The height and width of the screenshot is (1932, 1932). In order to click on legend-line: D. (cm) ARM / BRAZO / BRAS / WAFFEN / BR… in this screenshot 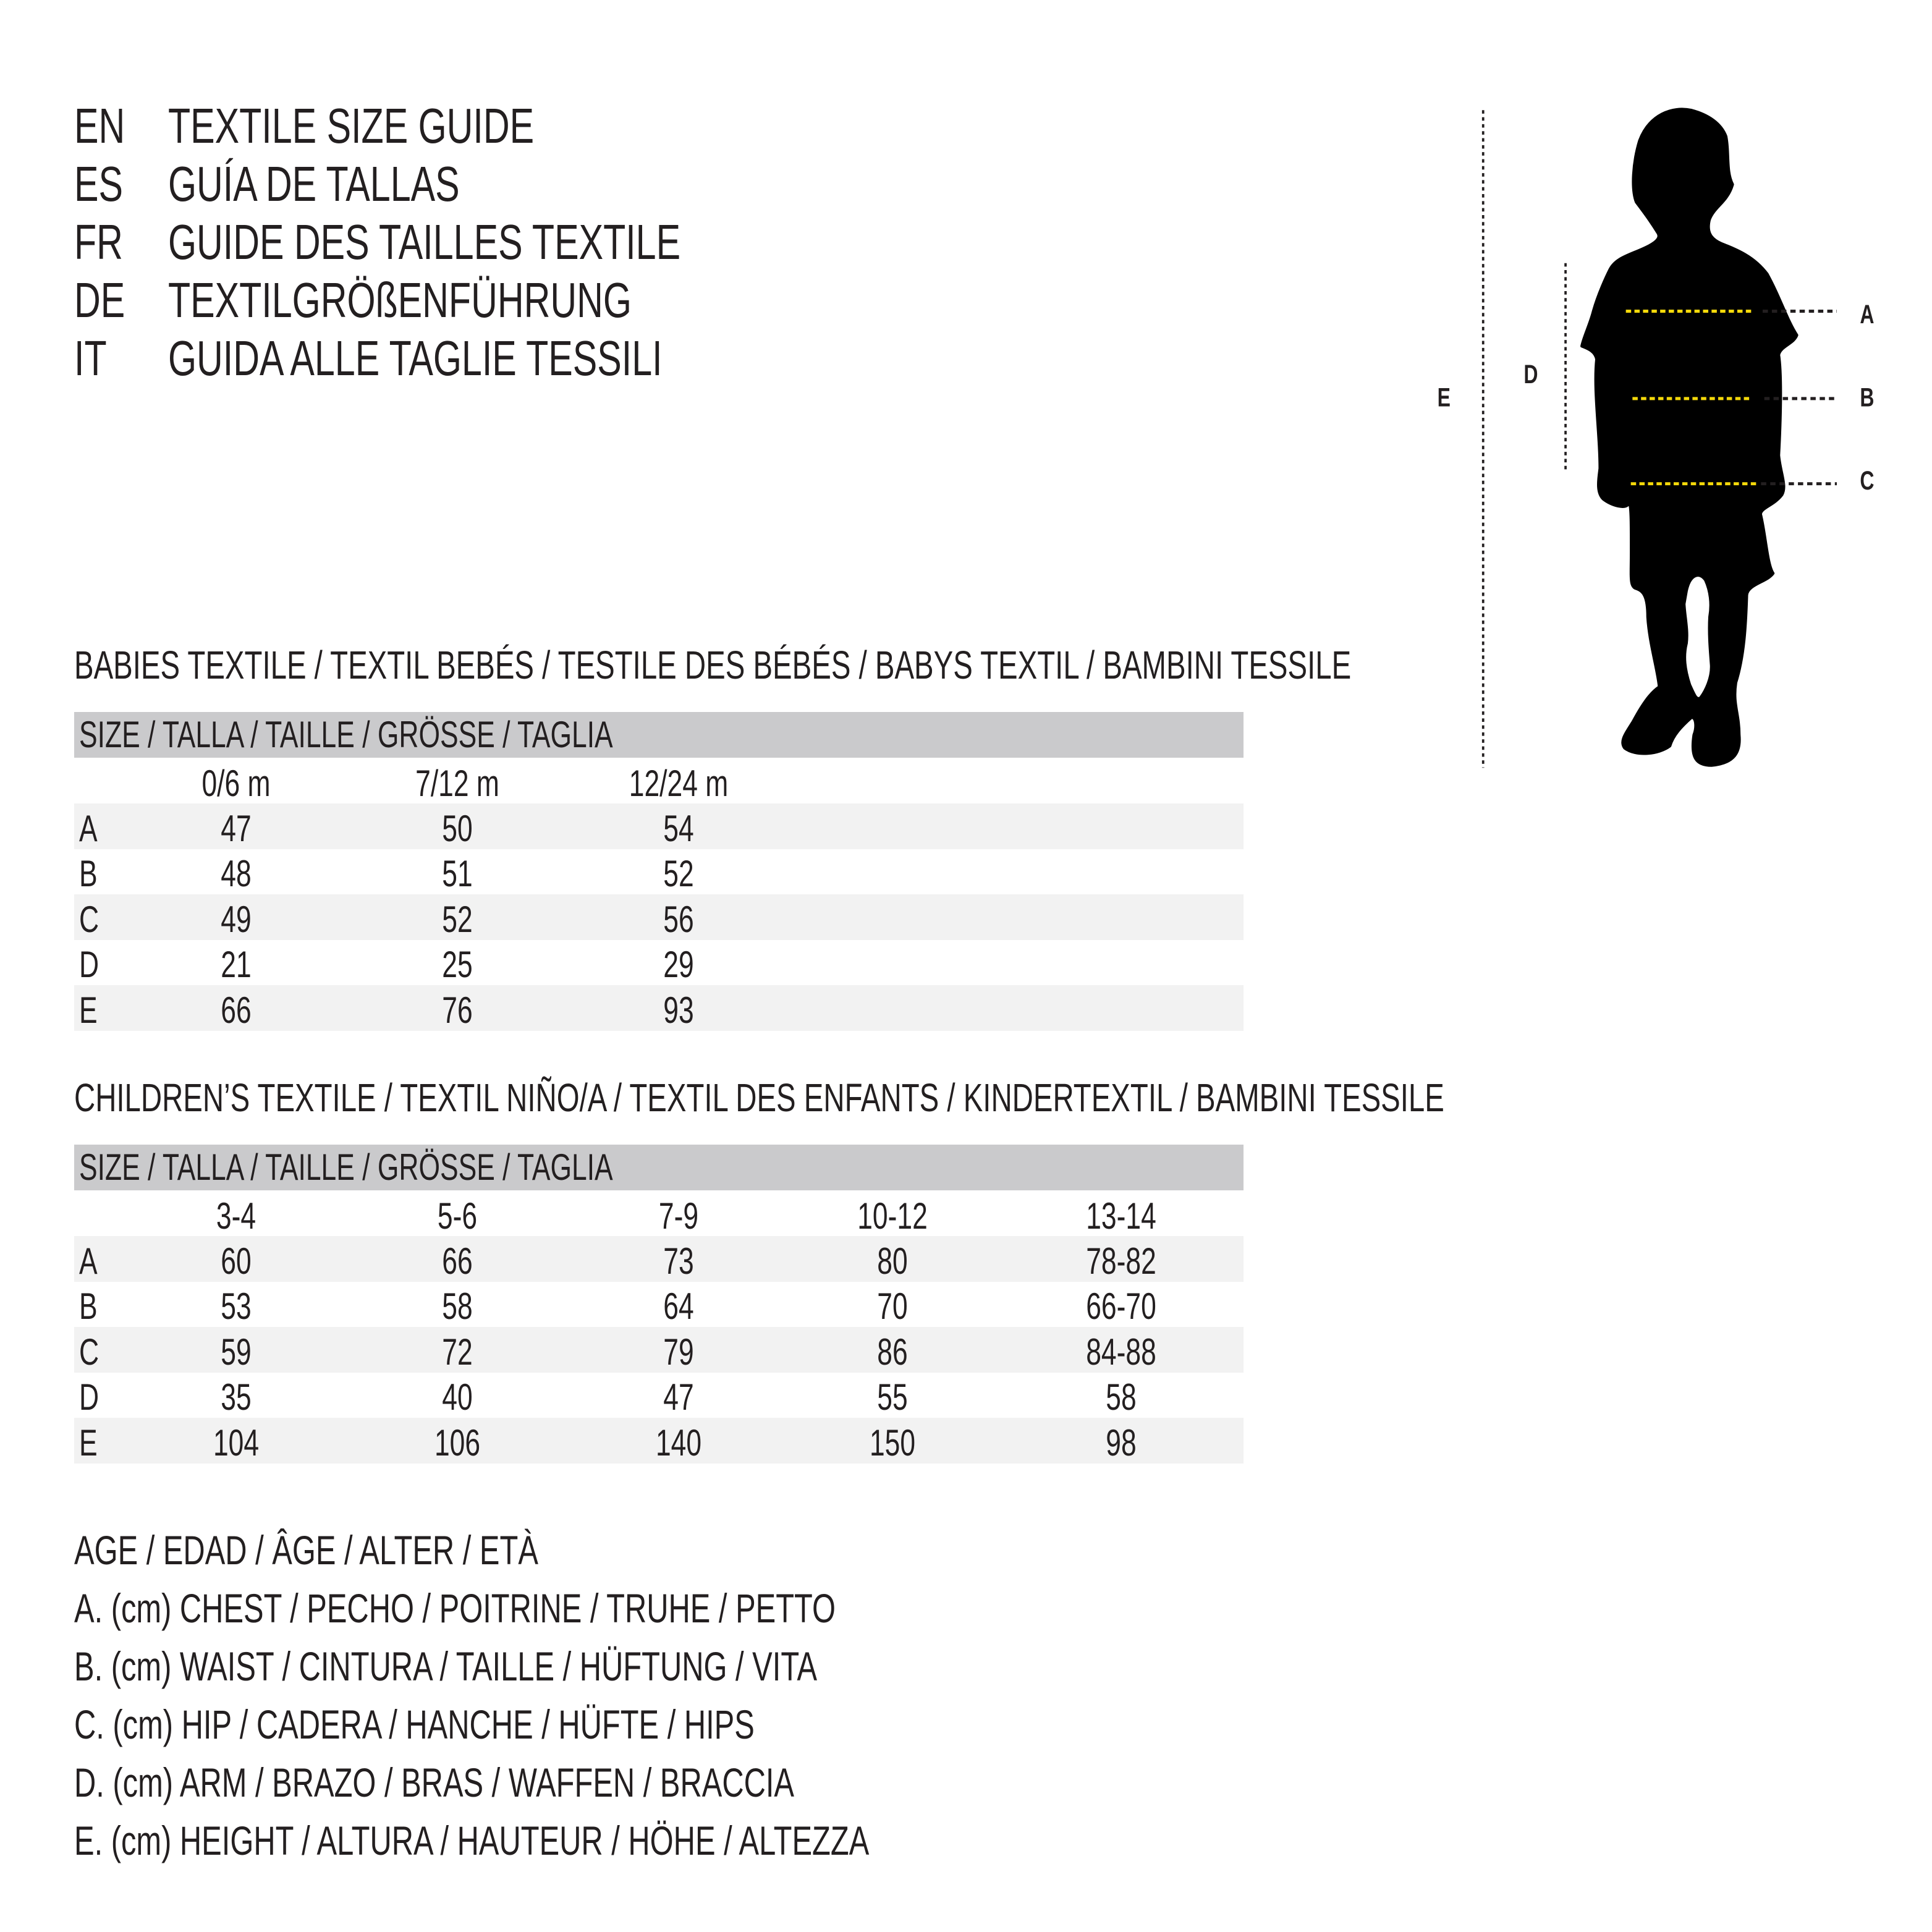, I will do `click(434, 1782)`.